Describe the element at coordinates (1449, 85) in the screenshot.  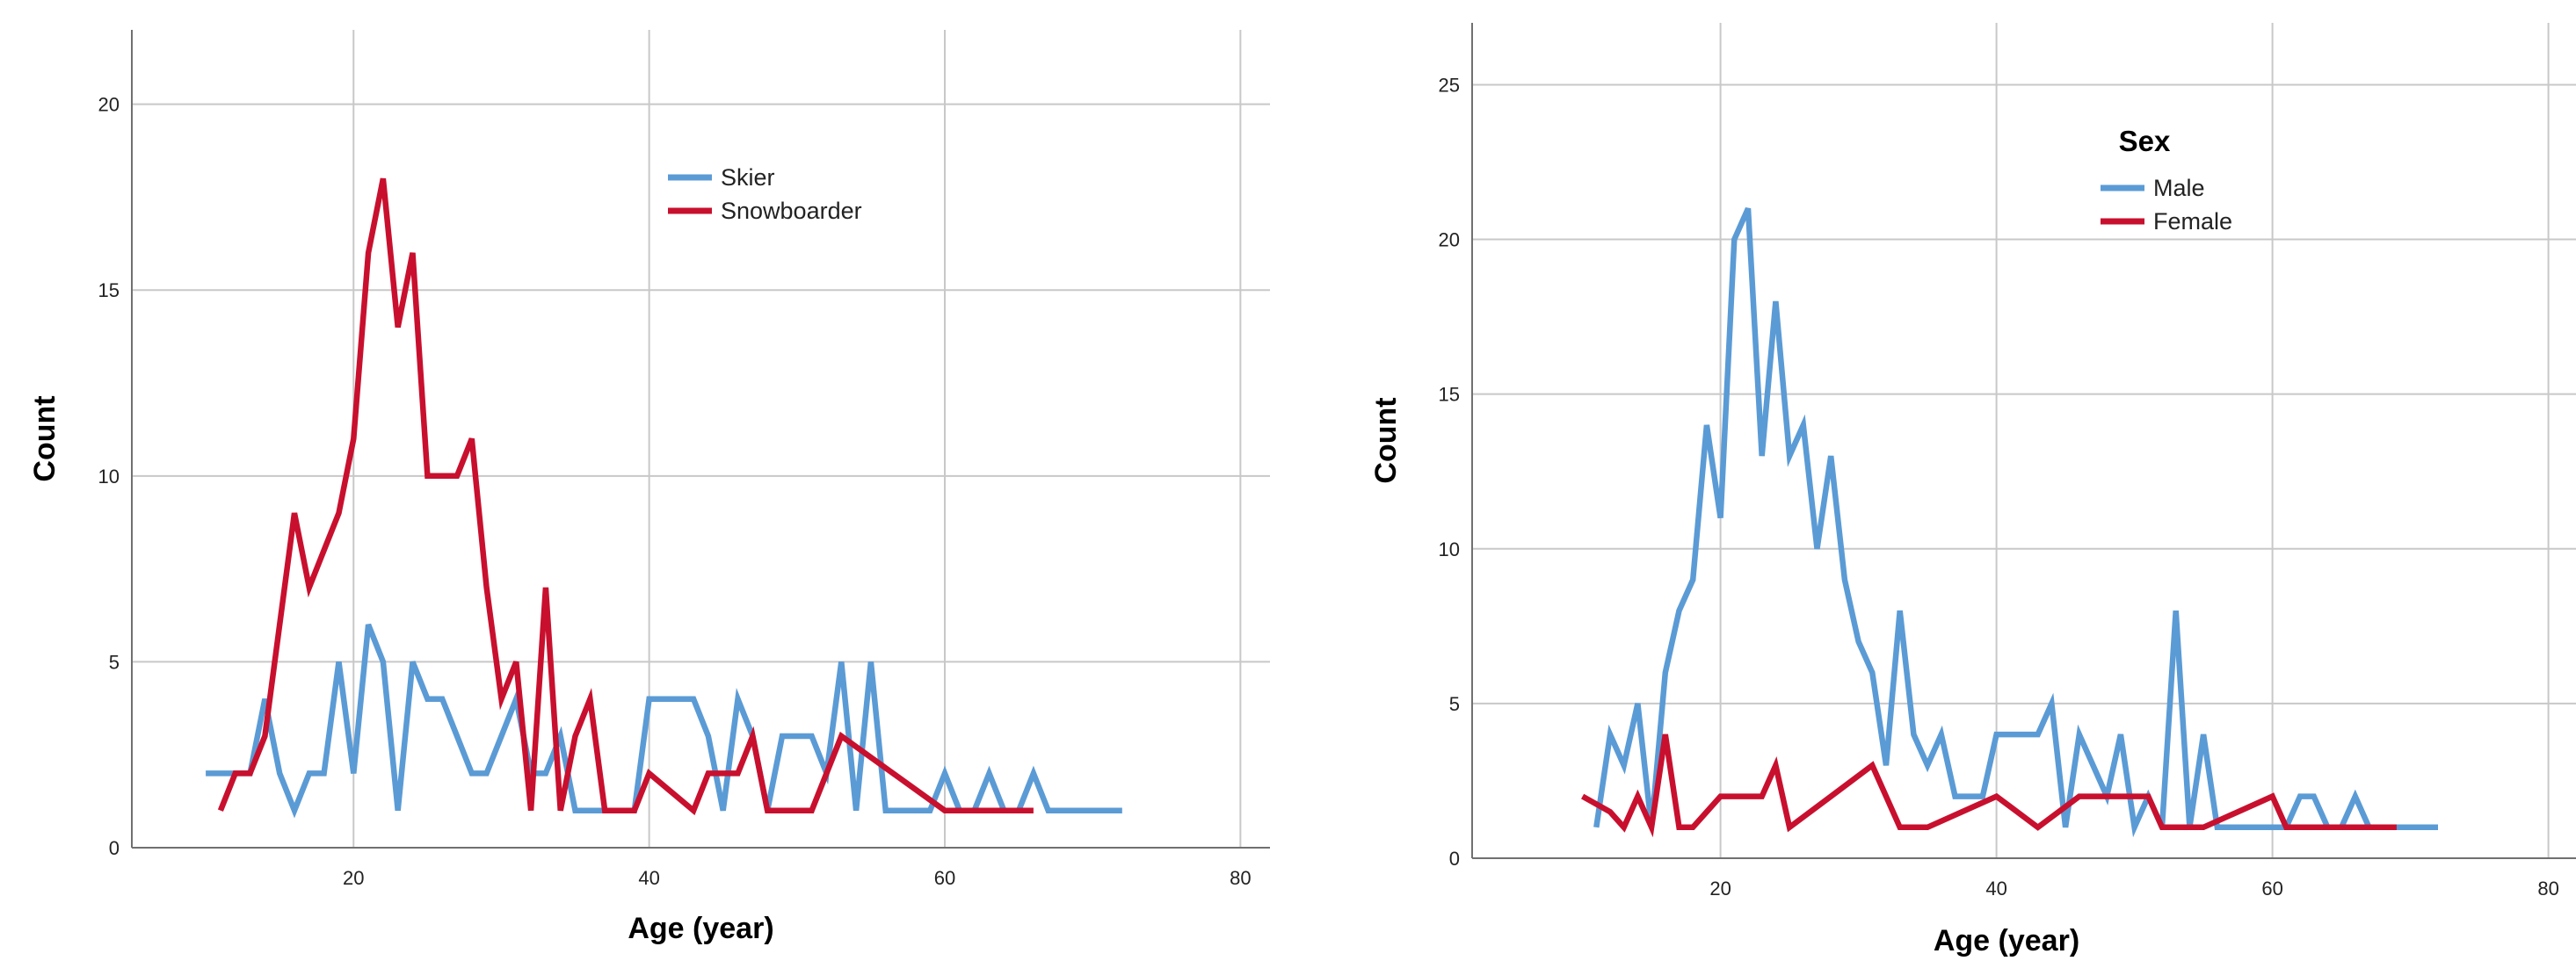
I see `y-tick-label: 25` at that location.